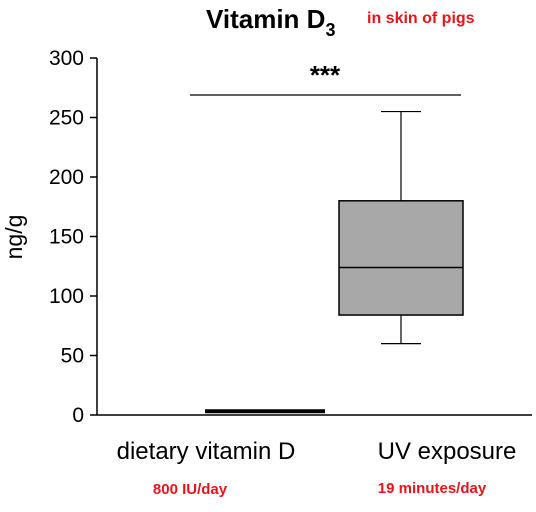  What do you see at coordinates (78, 415) in the screenshot?
I see `y-tick-label: 0` at bounding box center [78, 415].